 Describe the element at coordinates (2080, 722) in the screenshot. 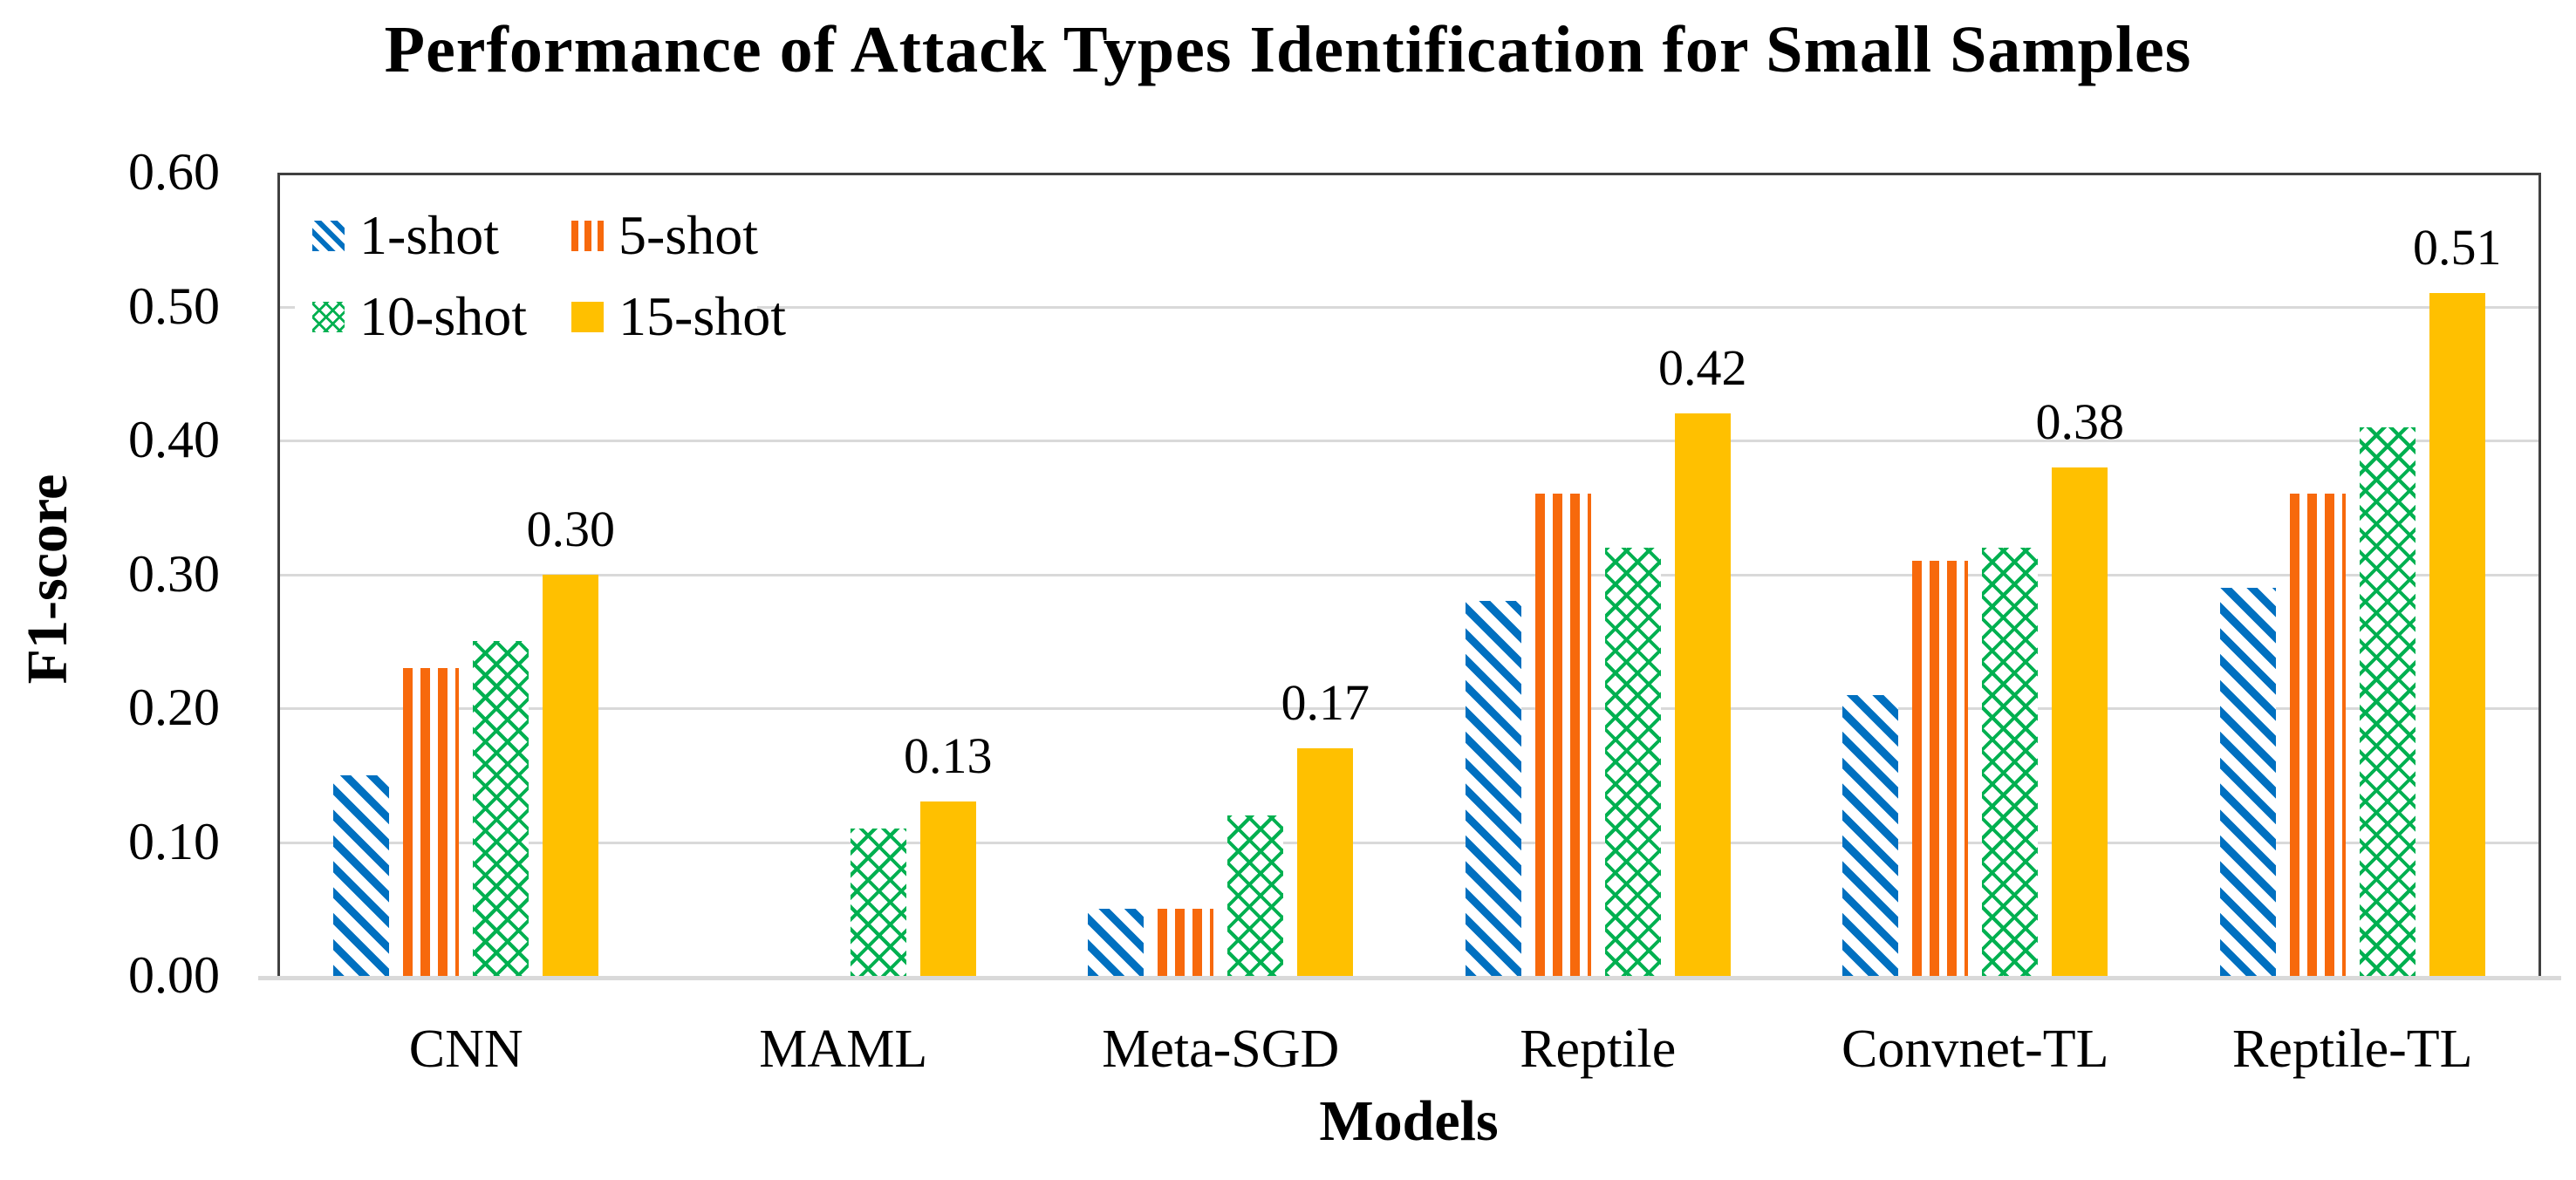

I see `bar-Convnet-TL-15-shot` at that location.